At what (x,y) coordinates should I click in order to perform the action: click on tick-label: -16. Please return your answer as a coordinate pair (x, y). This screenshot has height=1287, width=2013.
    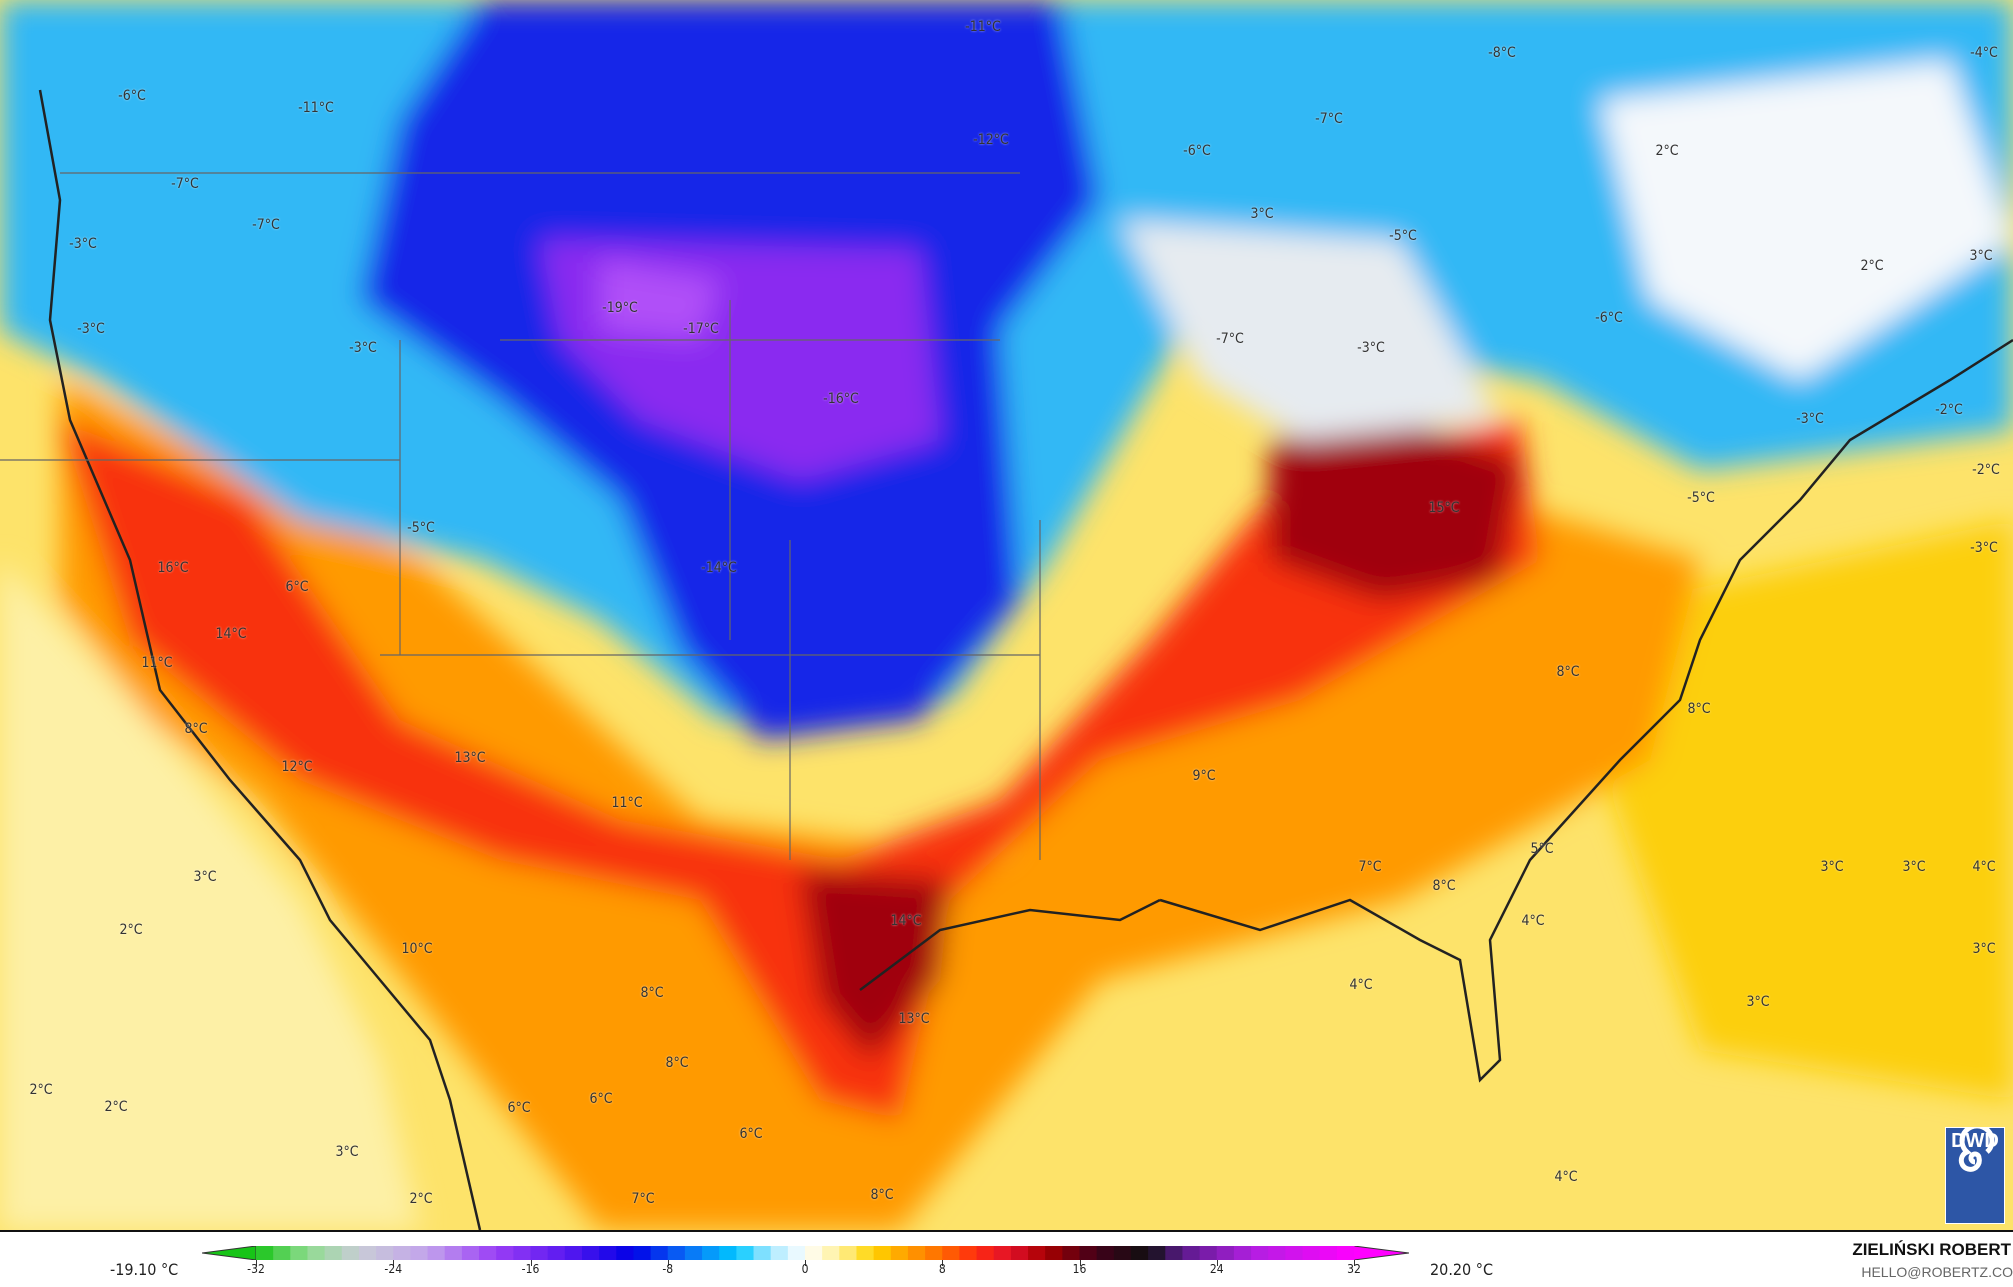
    Looking at the image, I should click on (530, 1269).